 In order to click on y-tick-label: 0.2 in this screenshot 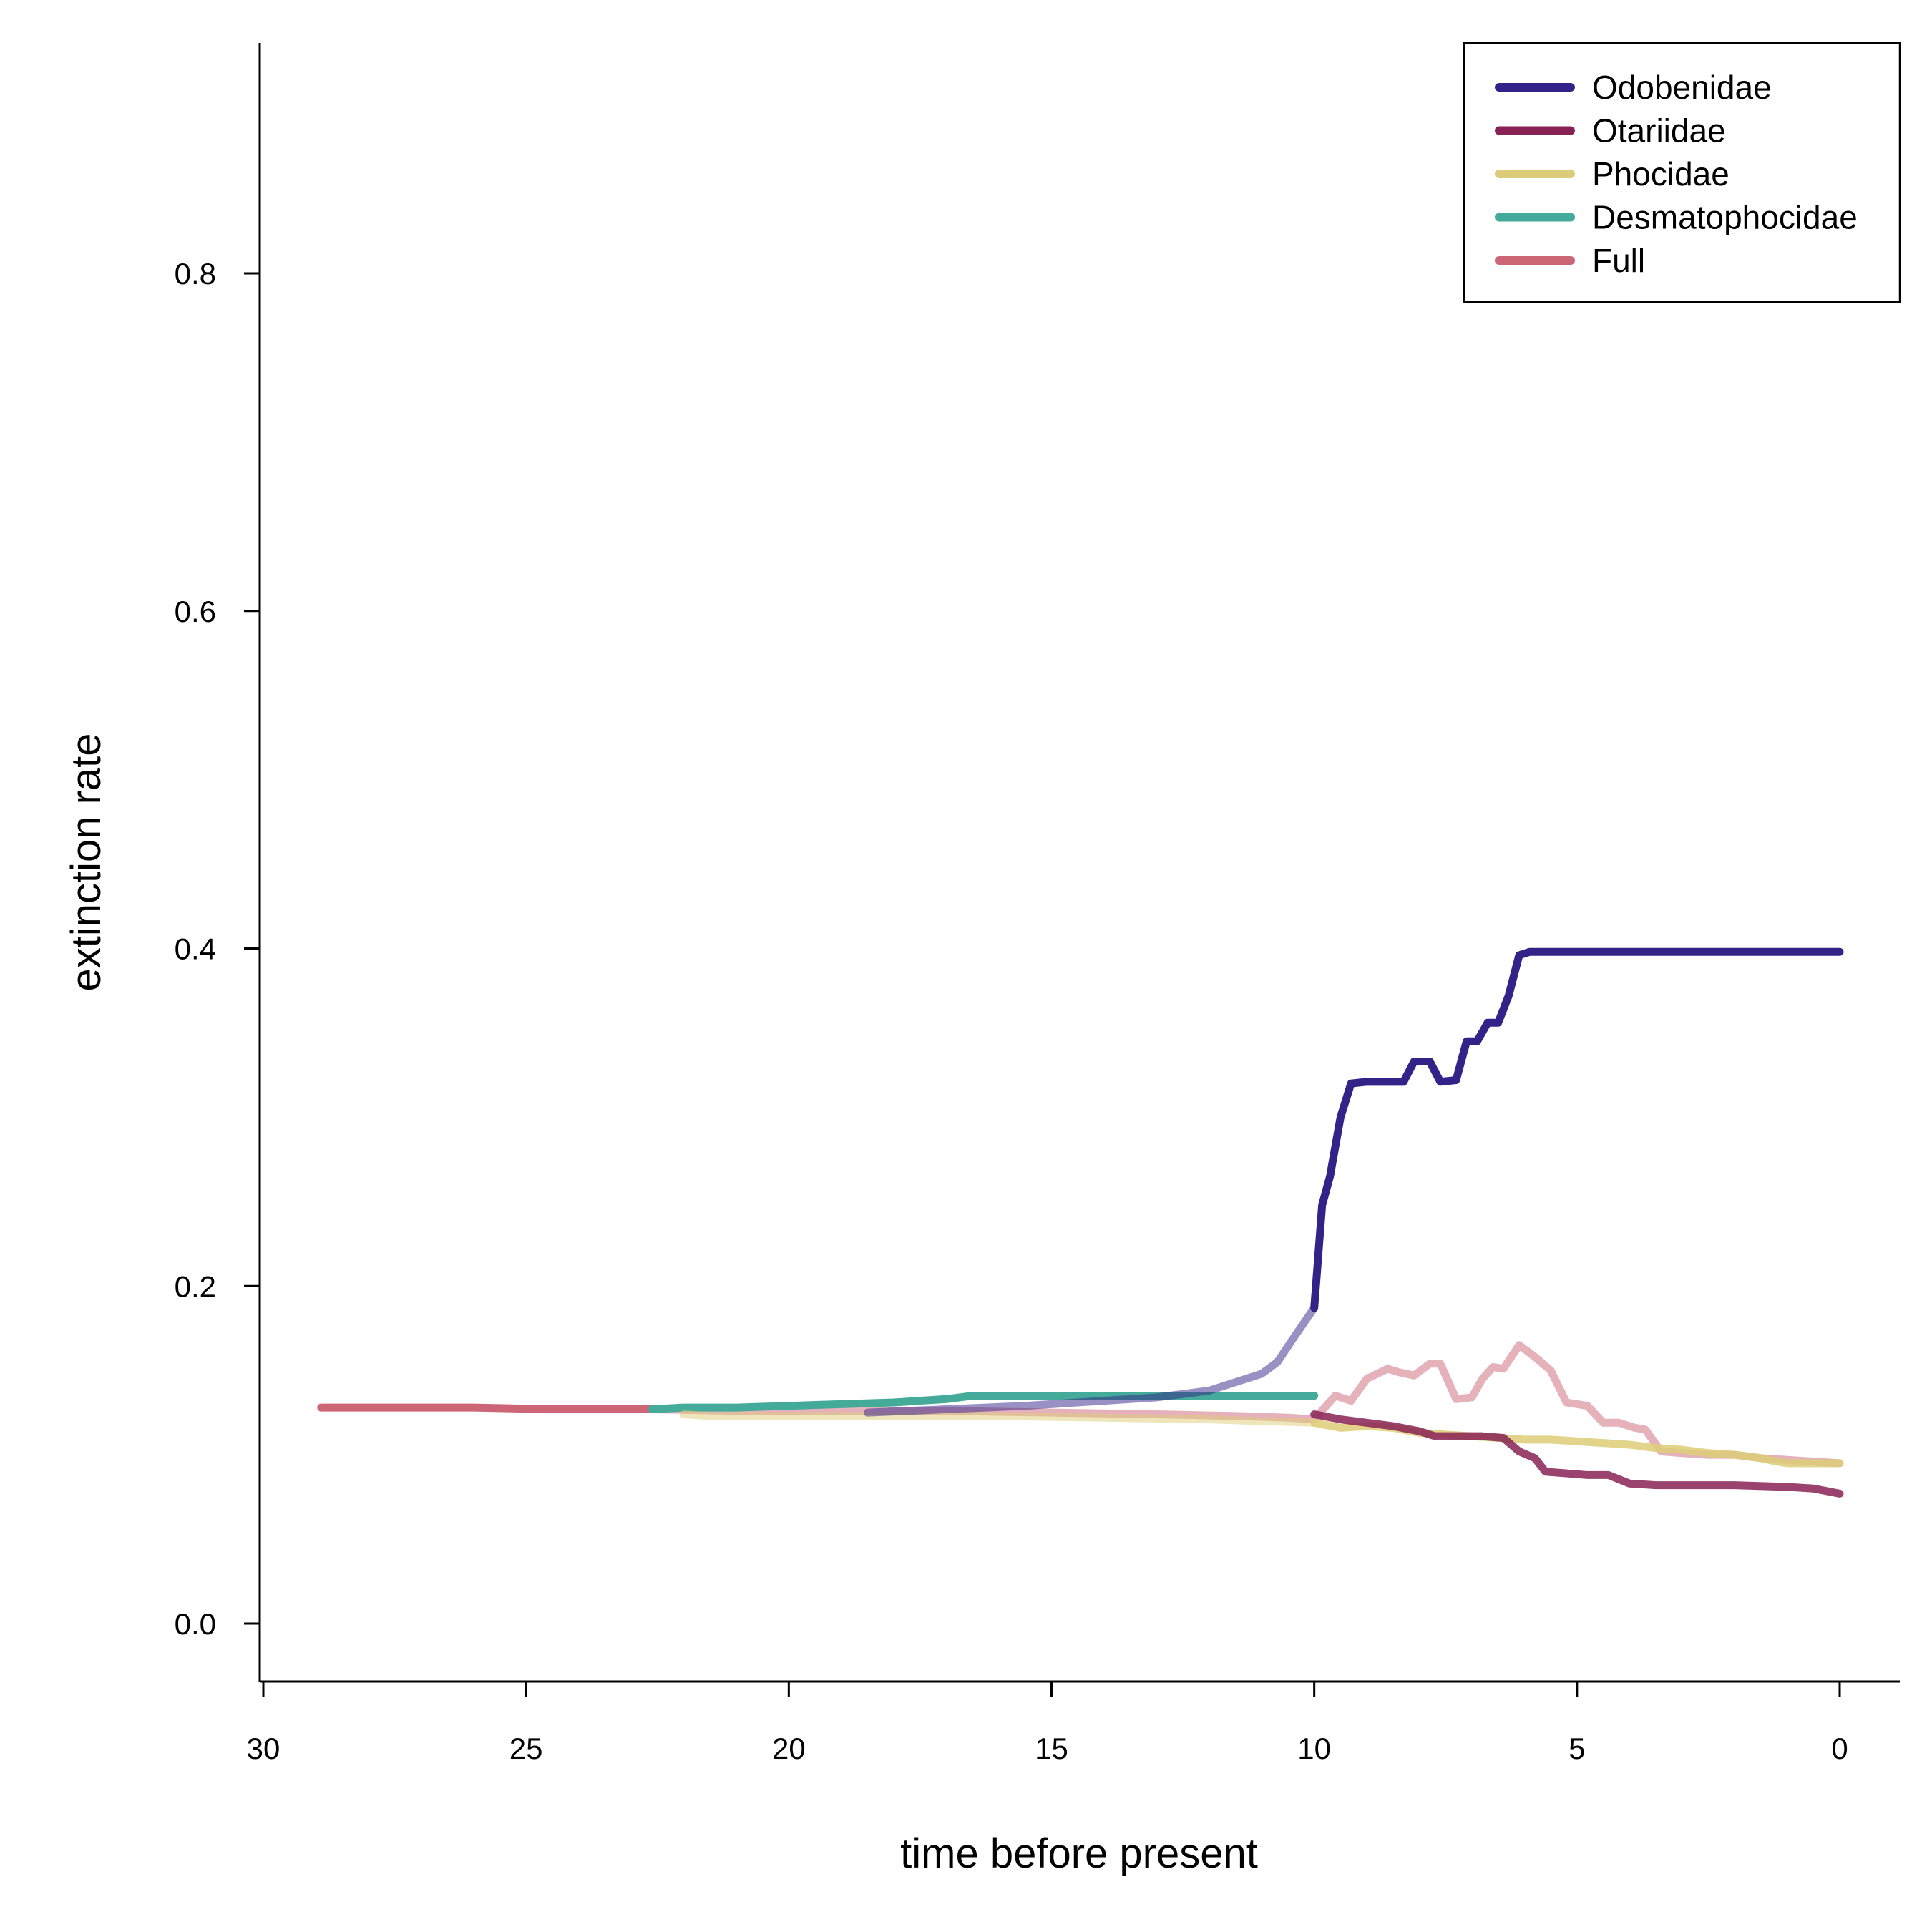, I will do `click(195, 1286)`.